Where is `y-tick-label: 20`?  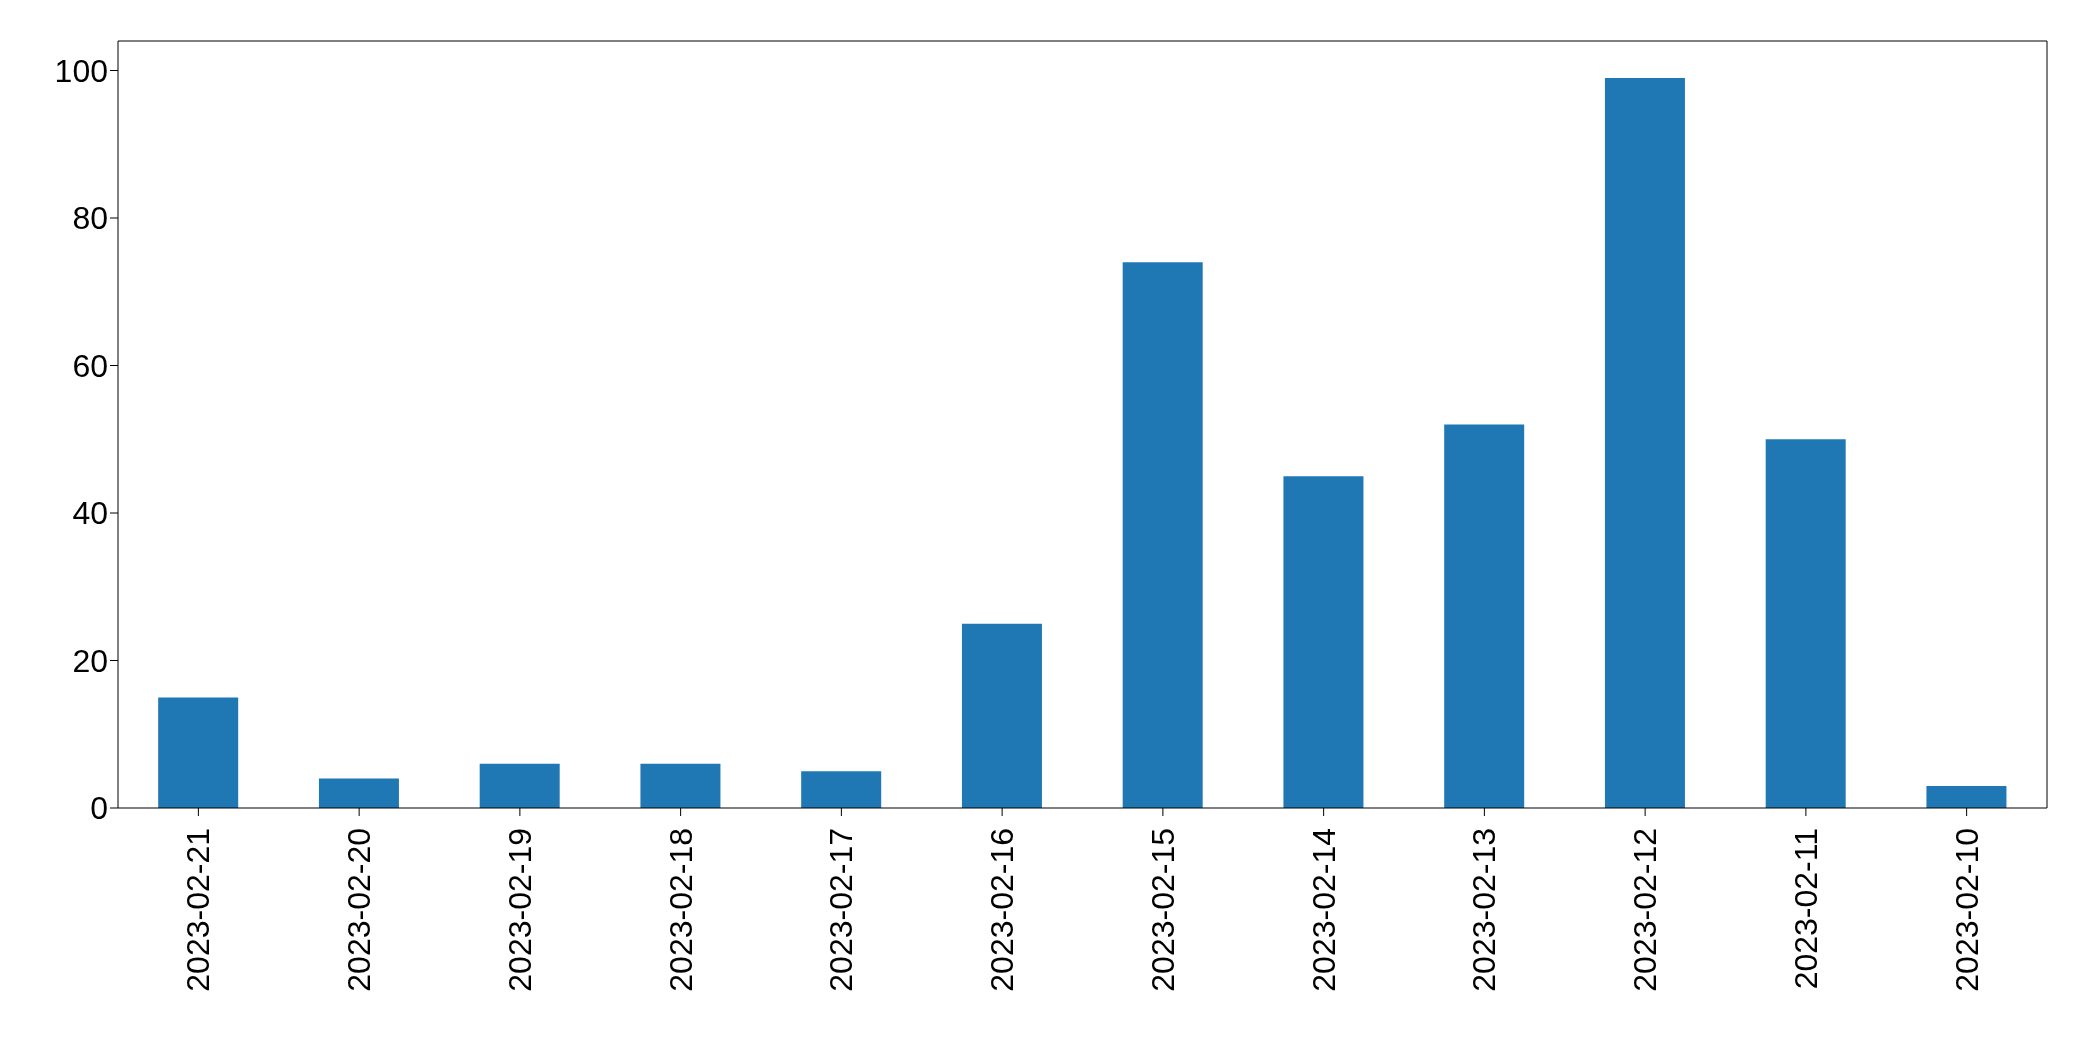
y-tick-label: 20 is located at coordinates (90, 660).